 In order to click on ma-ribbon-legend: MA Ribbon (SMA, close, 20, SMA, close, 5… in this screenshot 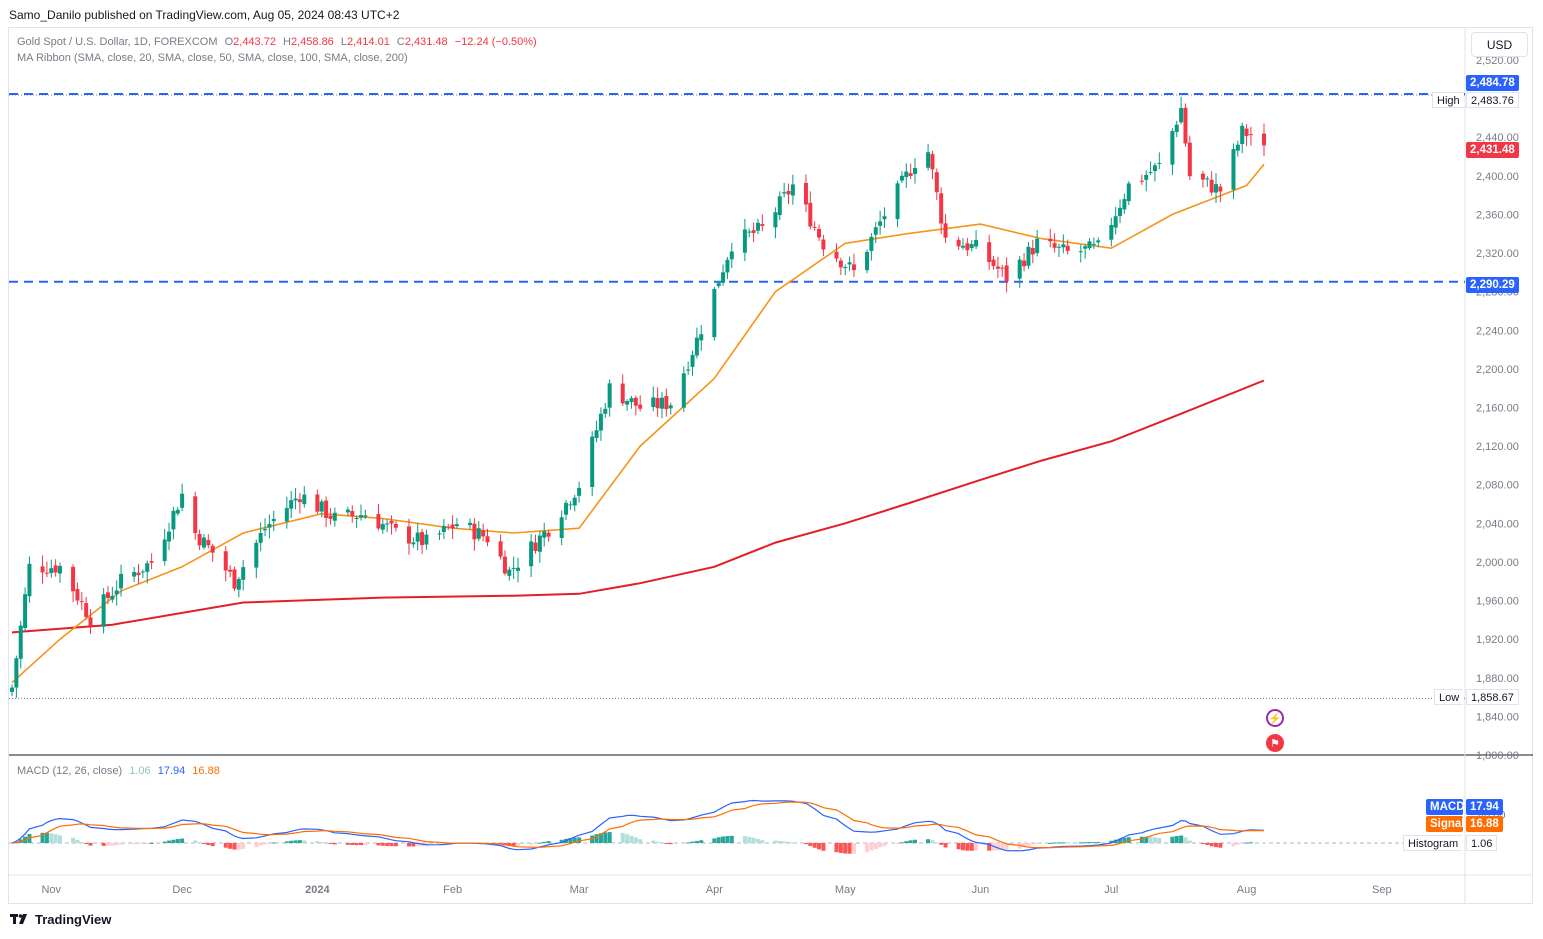, I will do `click(212, 58)`.